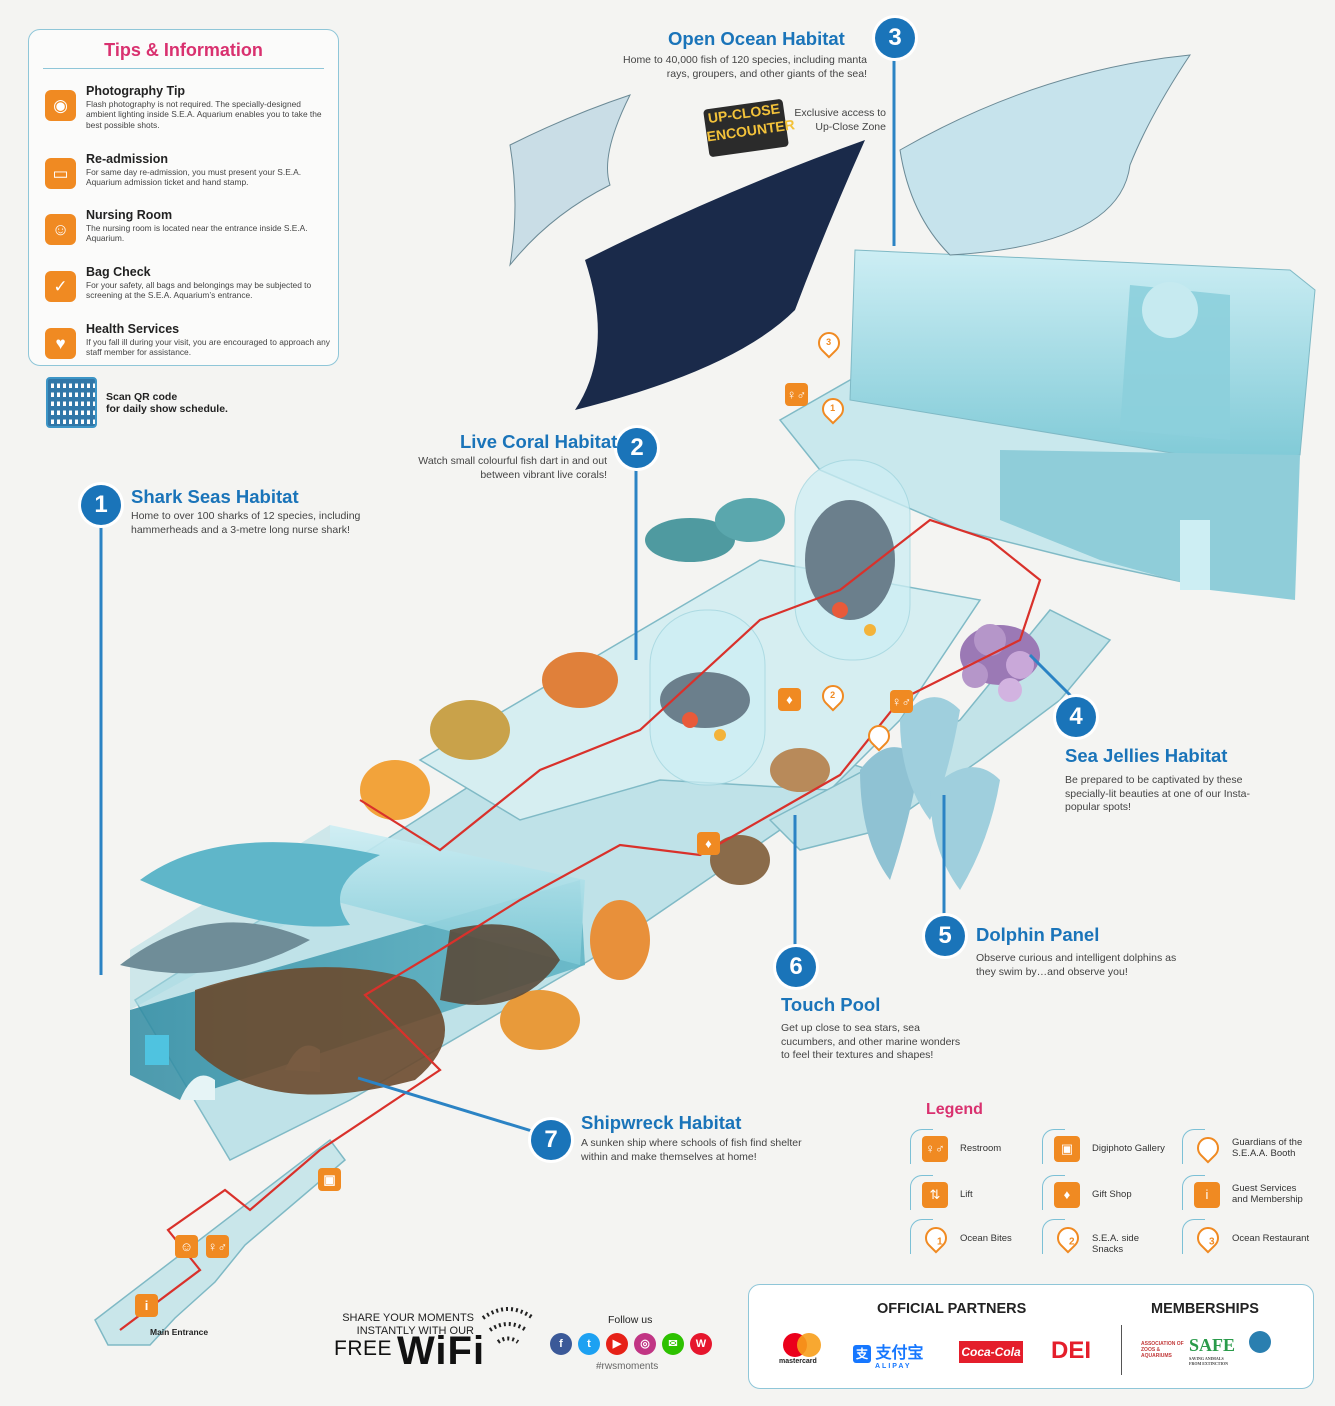 Image resolution: width=1335 pixels, height=1406 pixels. What do you see at coordinates (789, 699) in the screenshot?
I see `gift-shop-marker-2: ♦` at bounding box center [789, 699].